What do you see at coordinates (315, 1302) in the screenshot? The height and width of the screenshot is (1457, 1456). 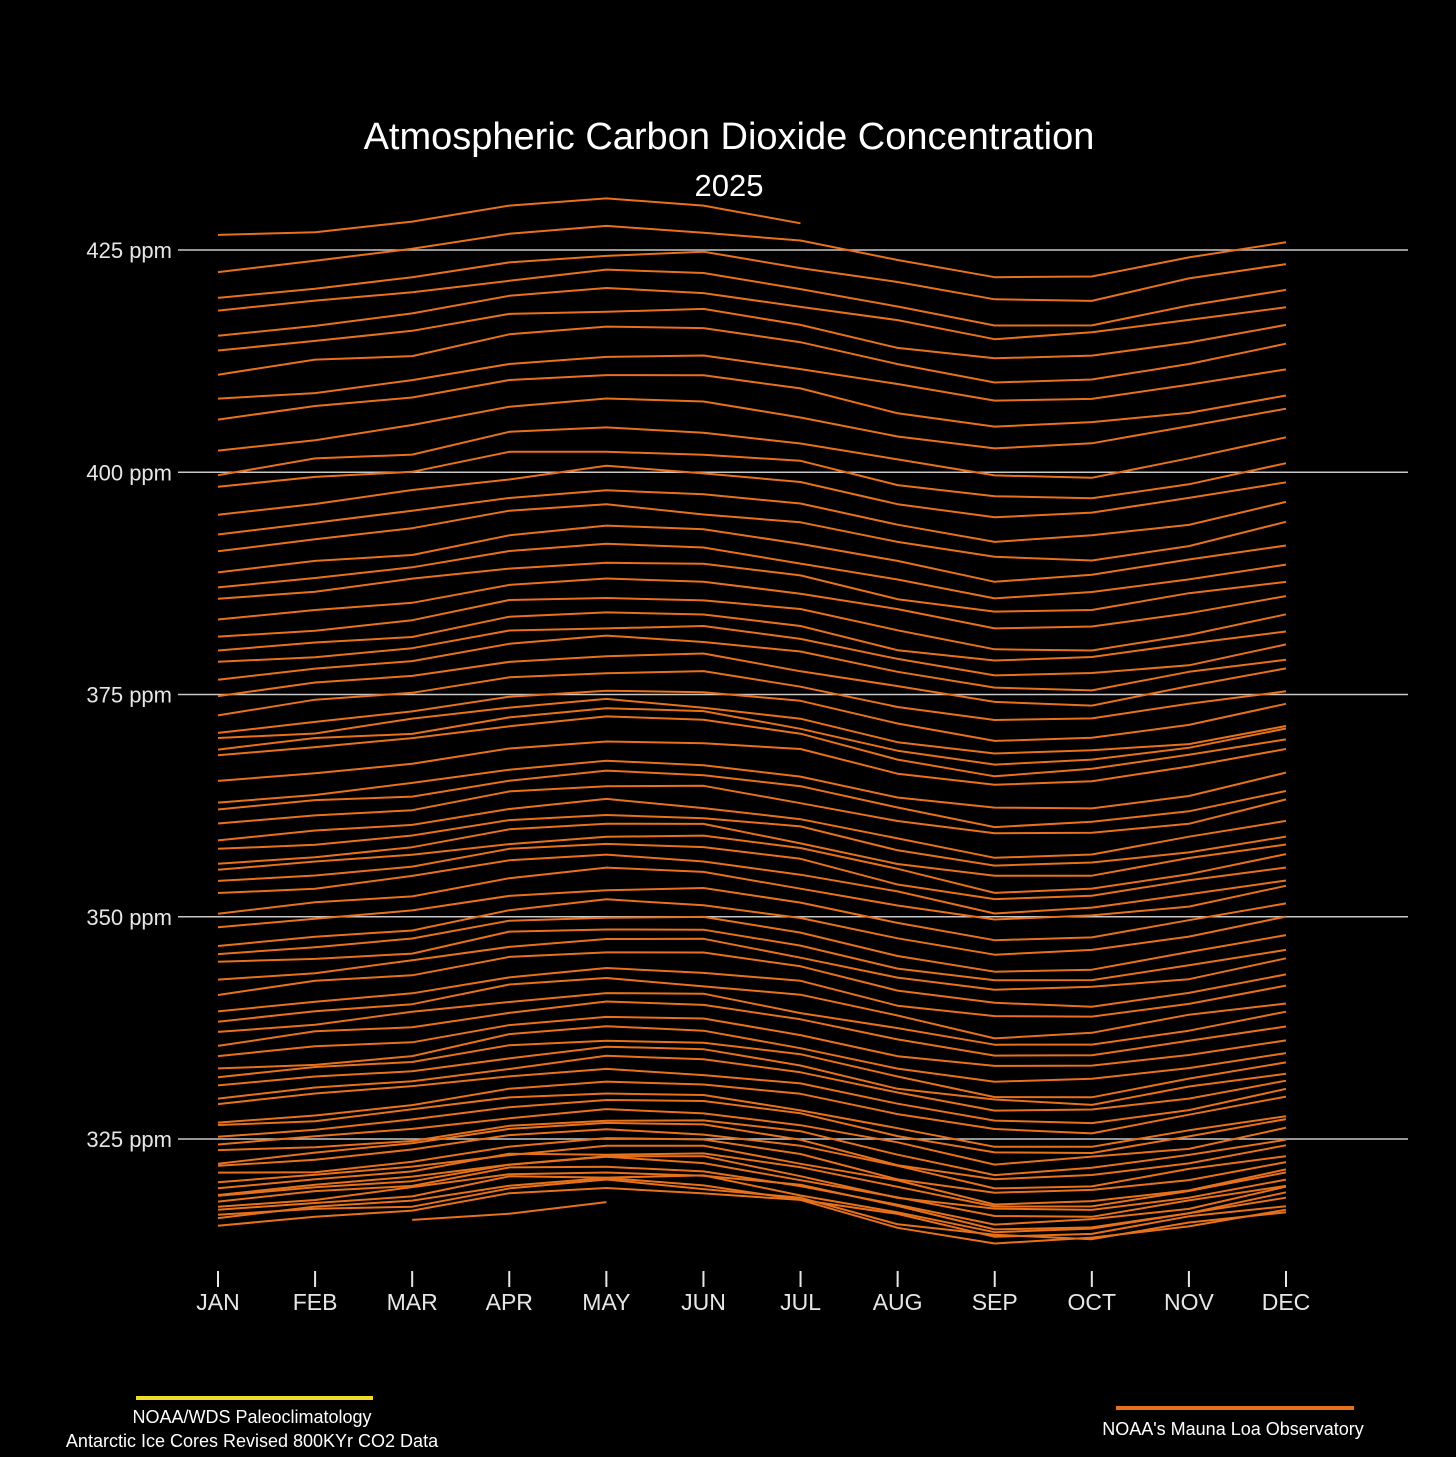 I see `x-tick-label-feb: FEB` at bounding box center [315, 1302].